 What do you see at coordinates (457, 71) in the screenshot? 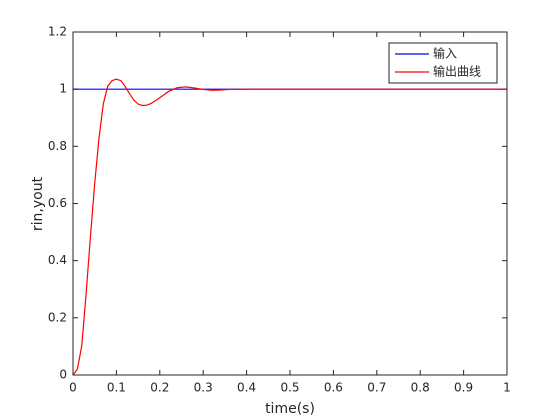
I see `legend-label: 输出曲线` at bounding box center [457, 71].